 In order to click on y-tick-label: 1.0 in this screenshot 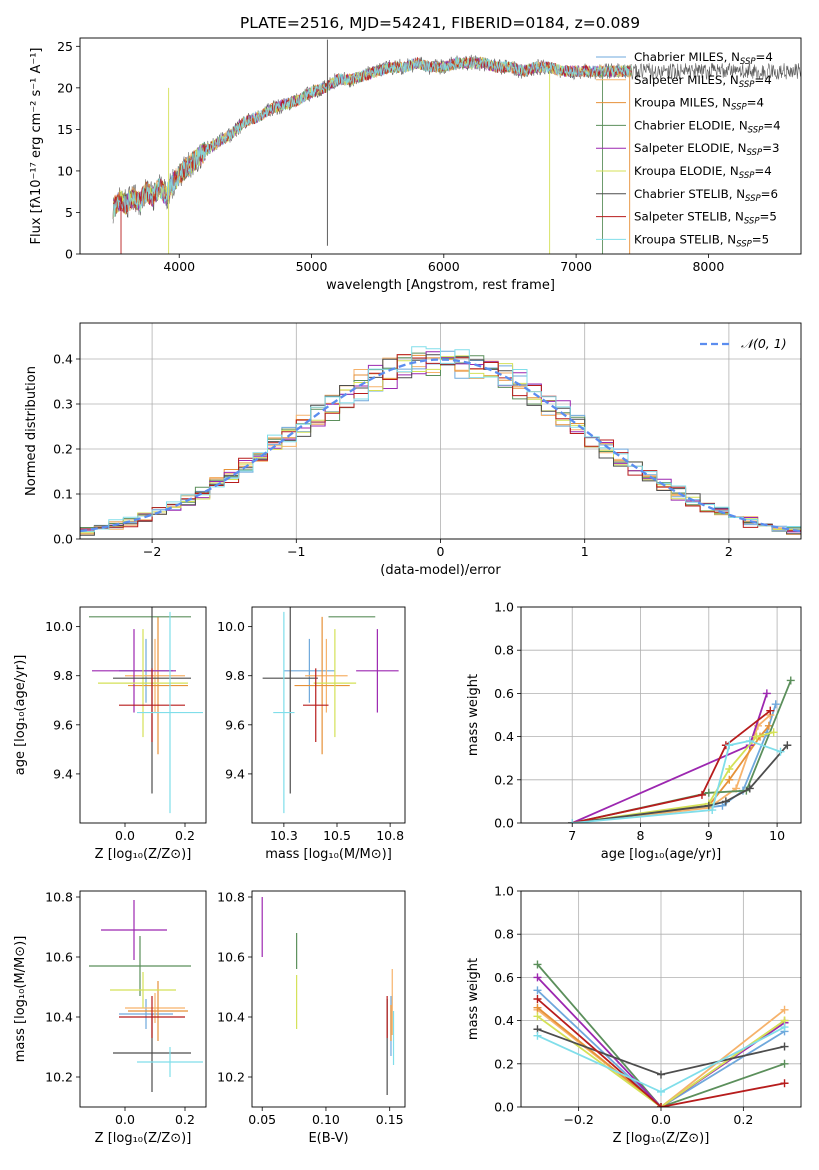, I will do `click(504, 891)`.